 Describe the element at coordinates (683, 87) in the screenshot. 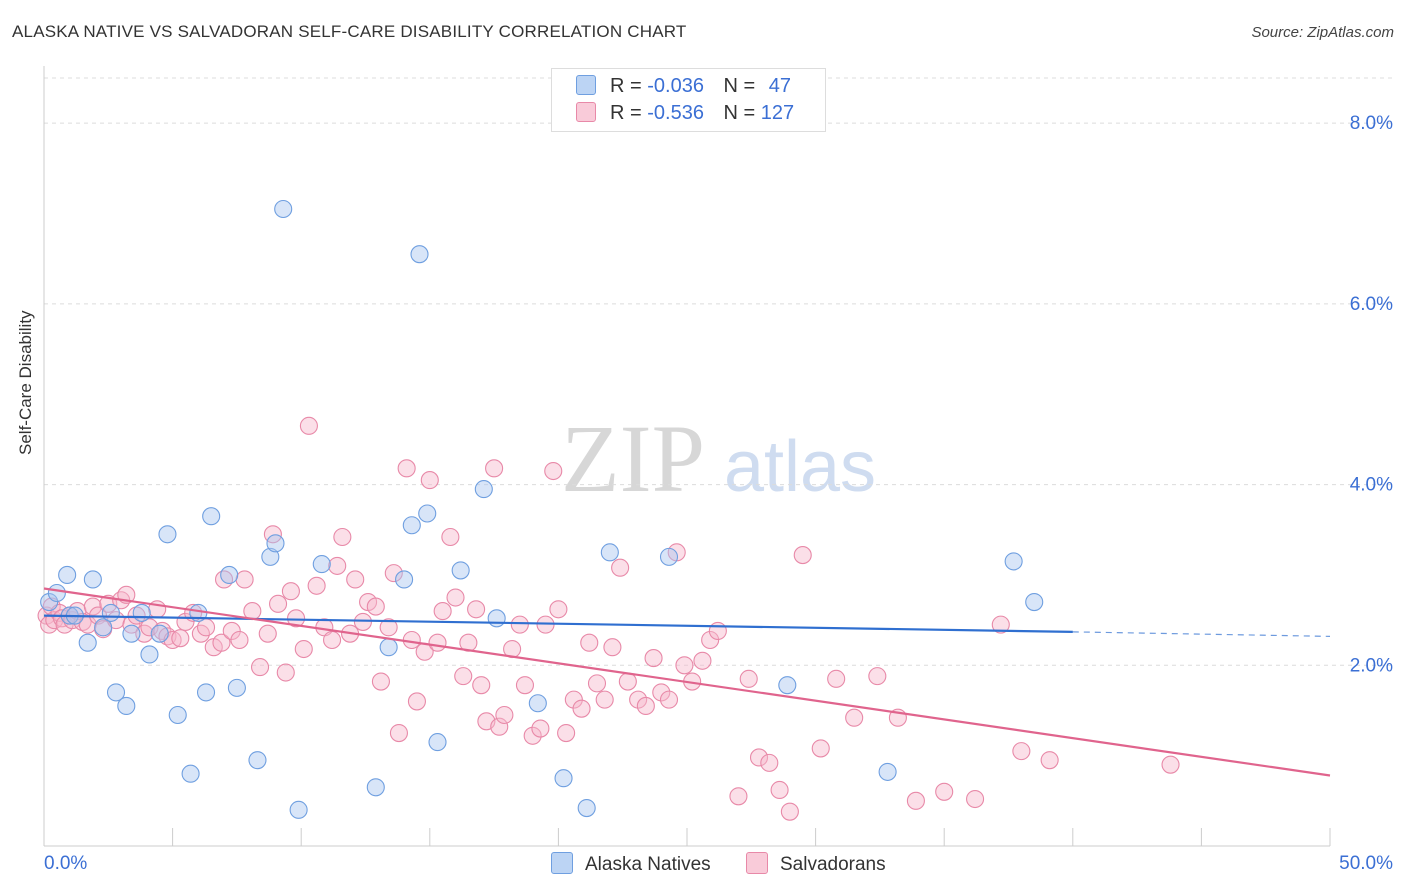

I see `legend-row-alaska: R = -0.036 N = 47` at that location.